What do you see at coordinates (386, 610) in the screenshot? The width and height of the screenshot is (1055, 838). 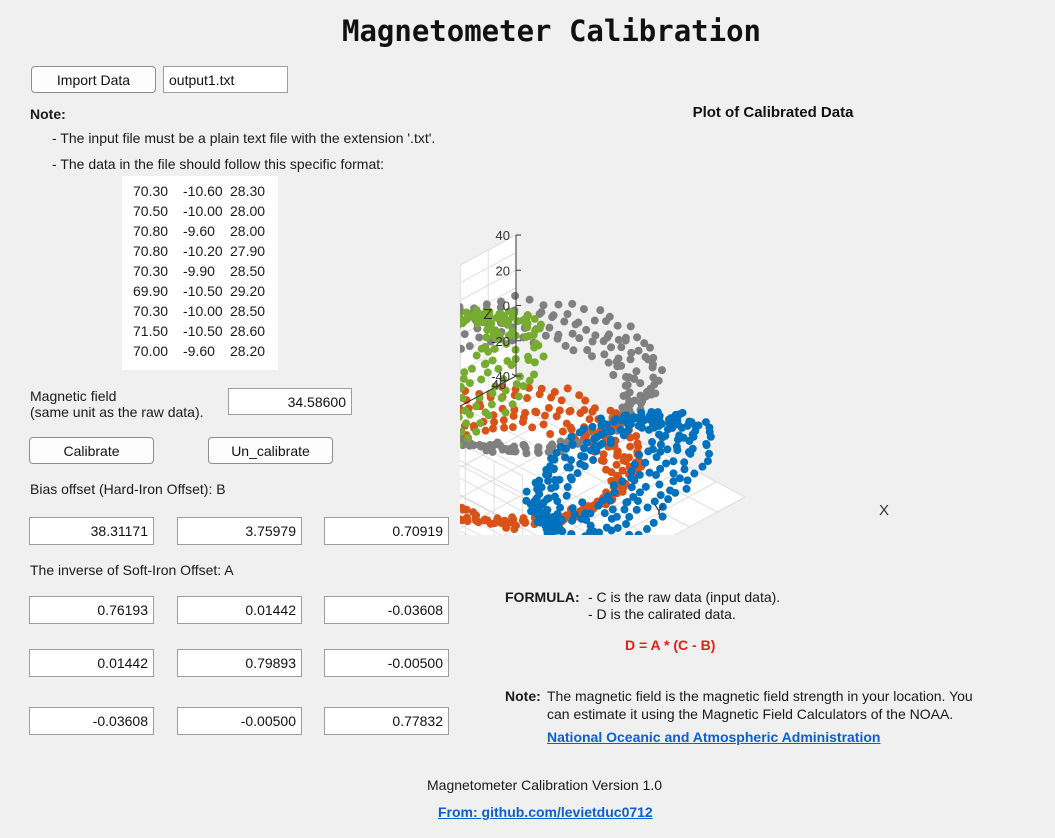 I see `soft-iron-a13-field` at bounding box center [386, 610].